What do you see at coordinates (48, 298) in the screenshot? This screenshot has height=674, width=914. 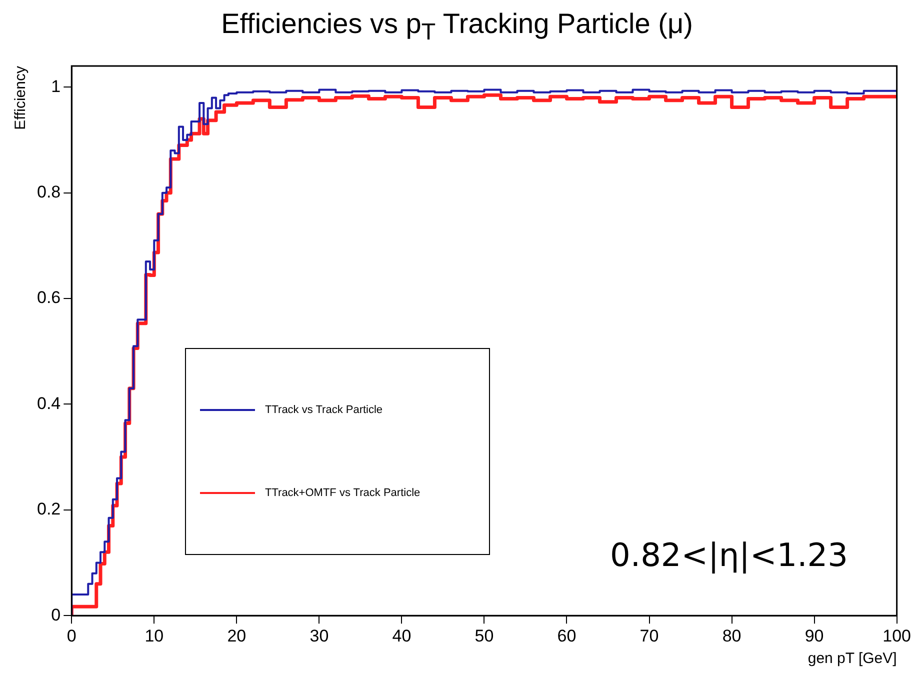 I see `y-tick-label: 0.6` at bounding box center [48, 298].